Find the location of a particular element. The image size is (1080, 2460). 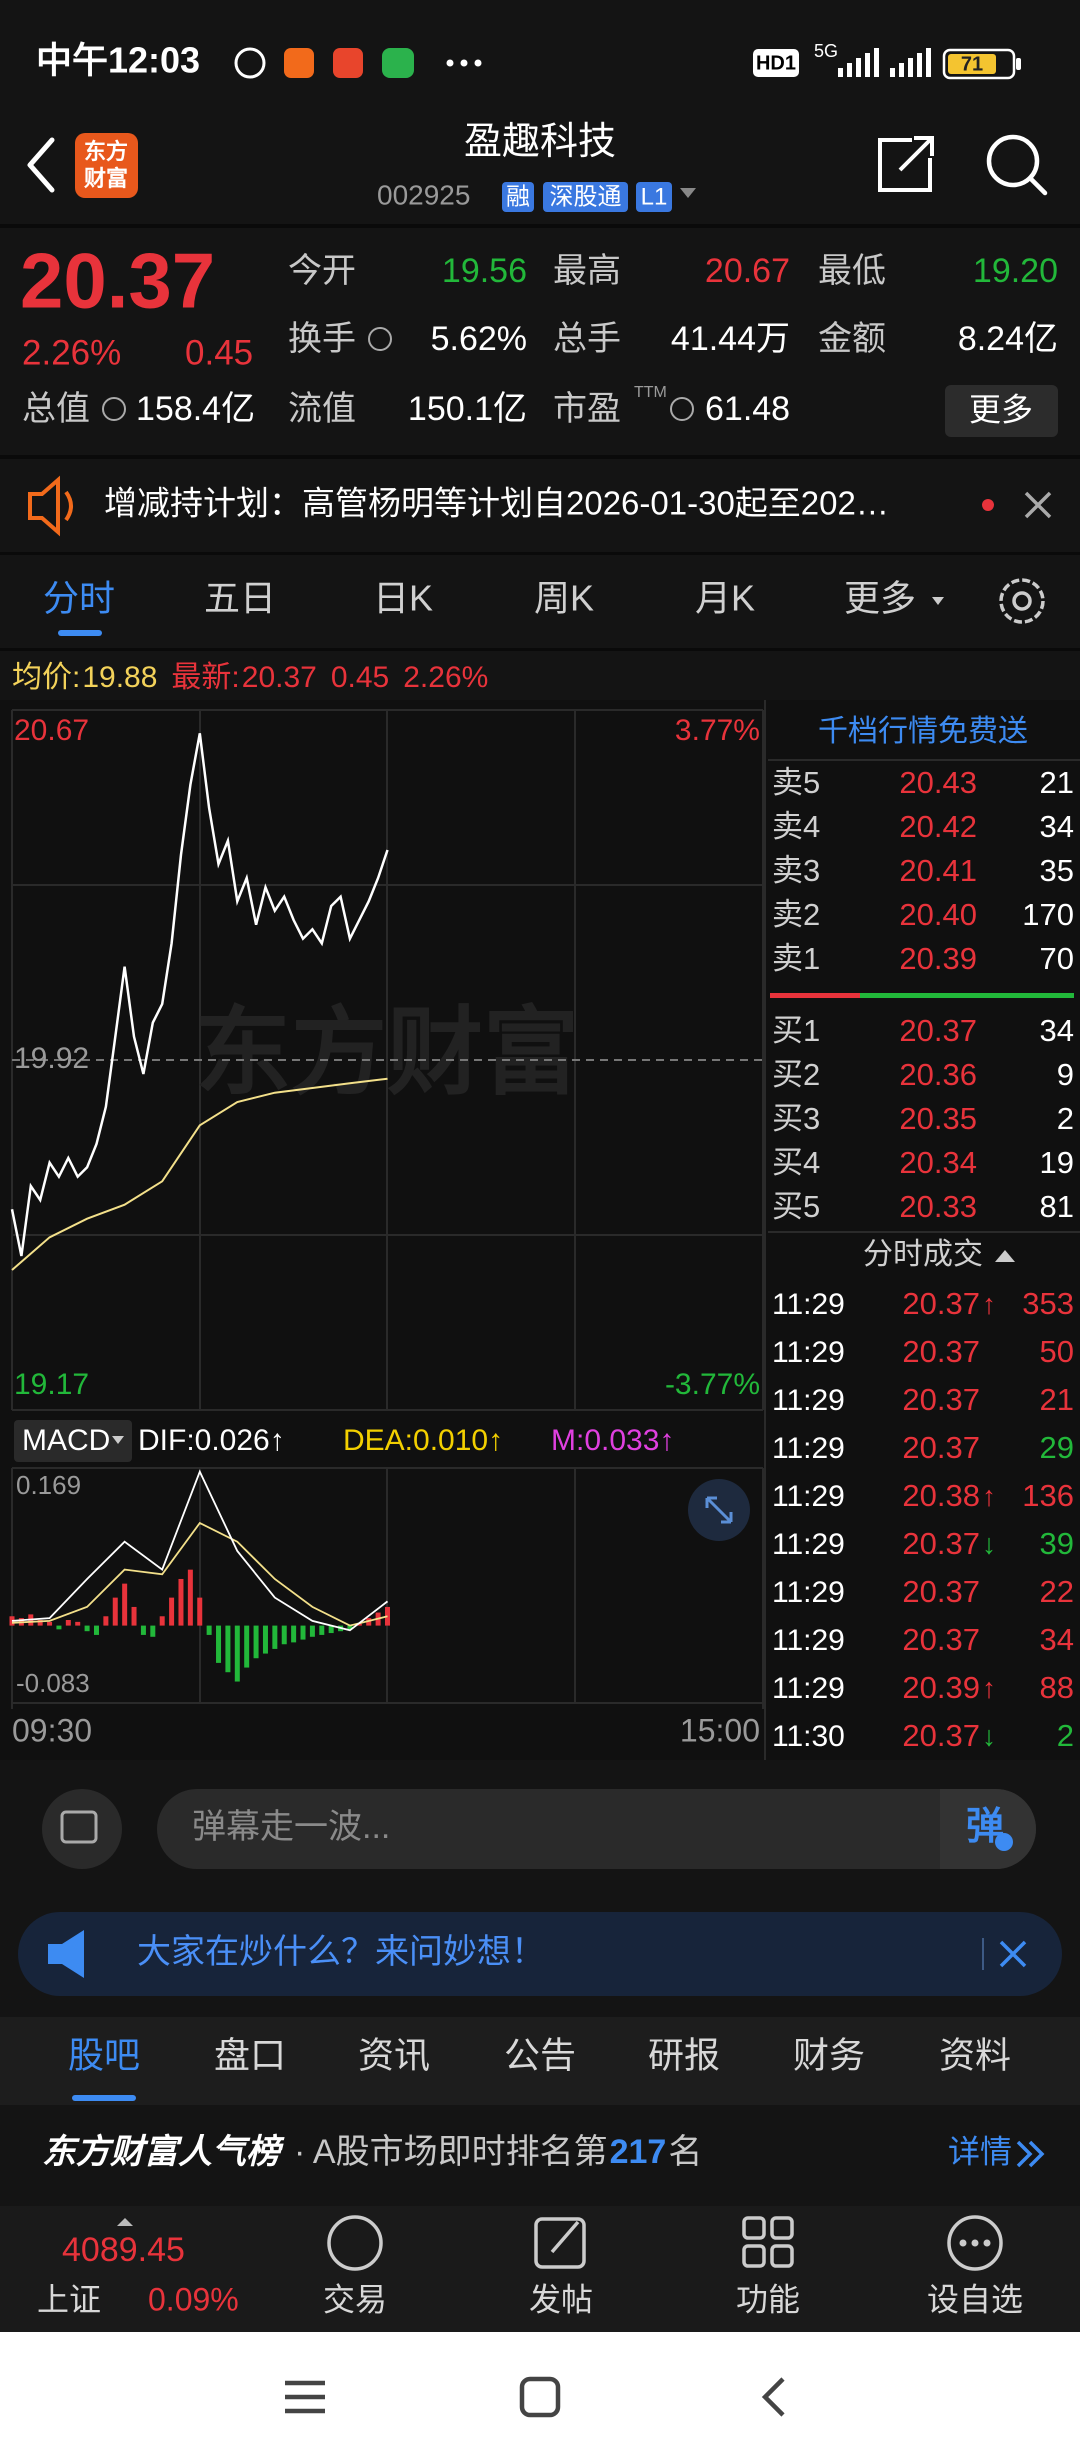

trade-direction: ↑ is located at coordinates (989, 1303).